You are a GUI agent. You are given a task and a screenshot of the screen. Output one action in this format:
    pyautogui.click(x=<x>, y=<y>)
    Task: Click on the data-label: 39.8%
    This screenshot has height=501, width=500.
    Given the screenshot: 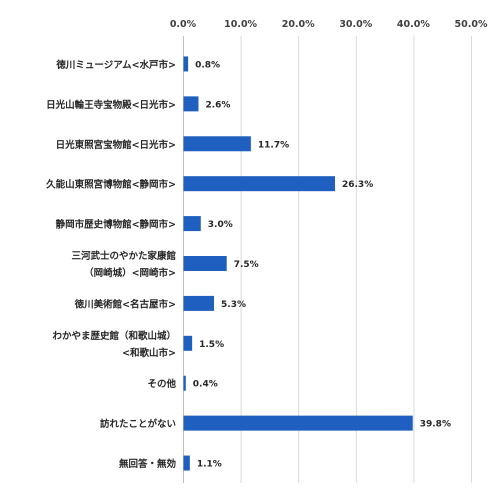 What is the action you would take?
    pyautogui.click(x=435, y=425)
    